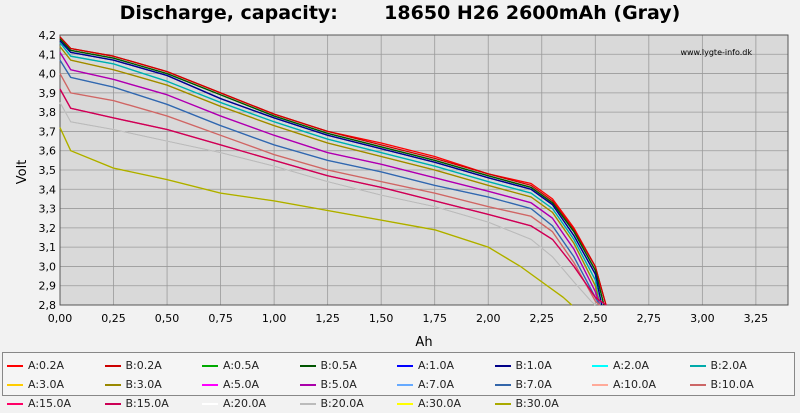 The image size is (800, 413). What do you see at coordinates (436, 365) in the screenshot?
I see `legend-label: A:1.0A` at bounding box center [436, 365].